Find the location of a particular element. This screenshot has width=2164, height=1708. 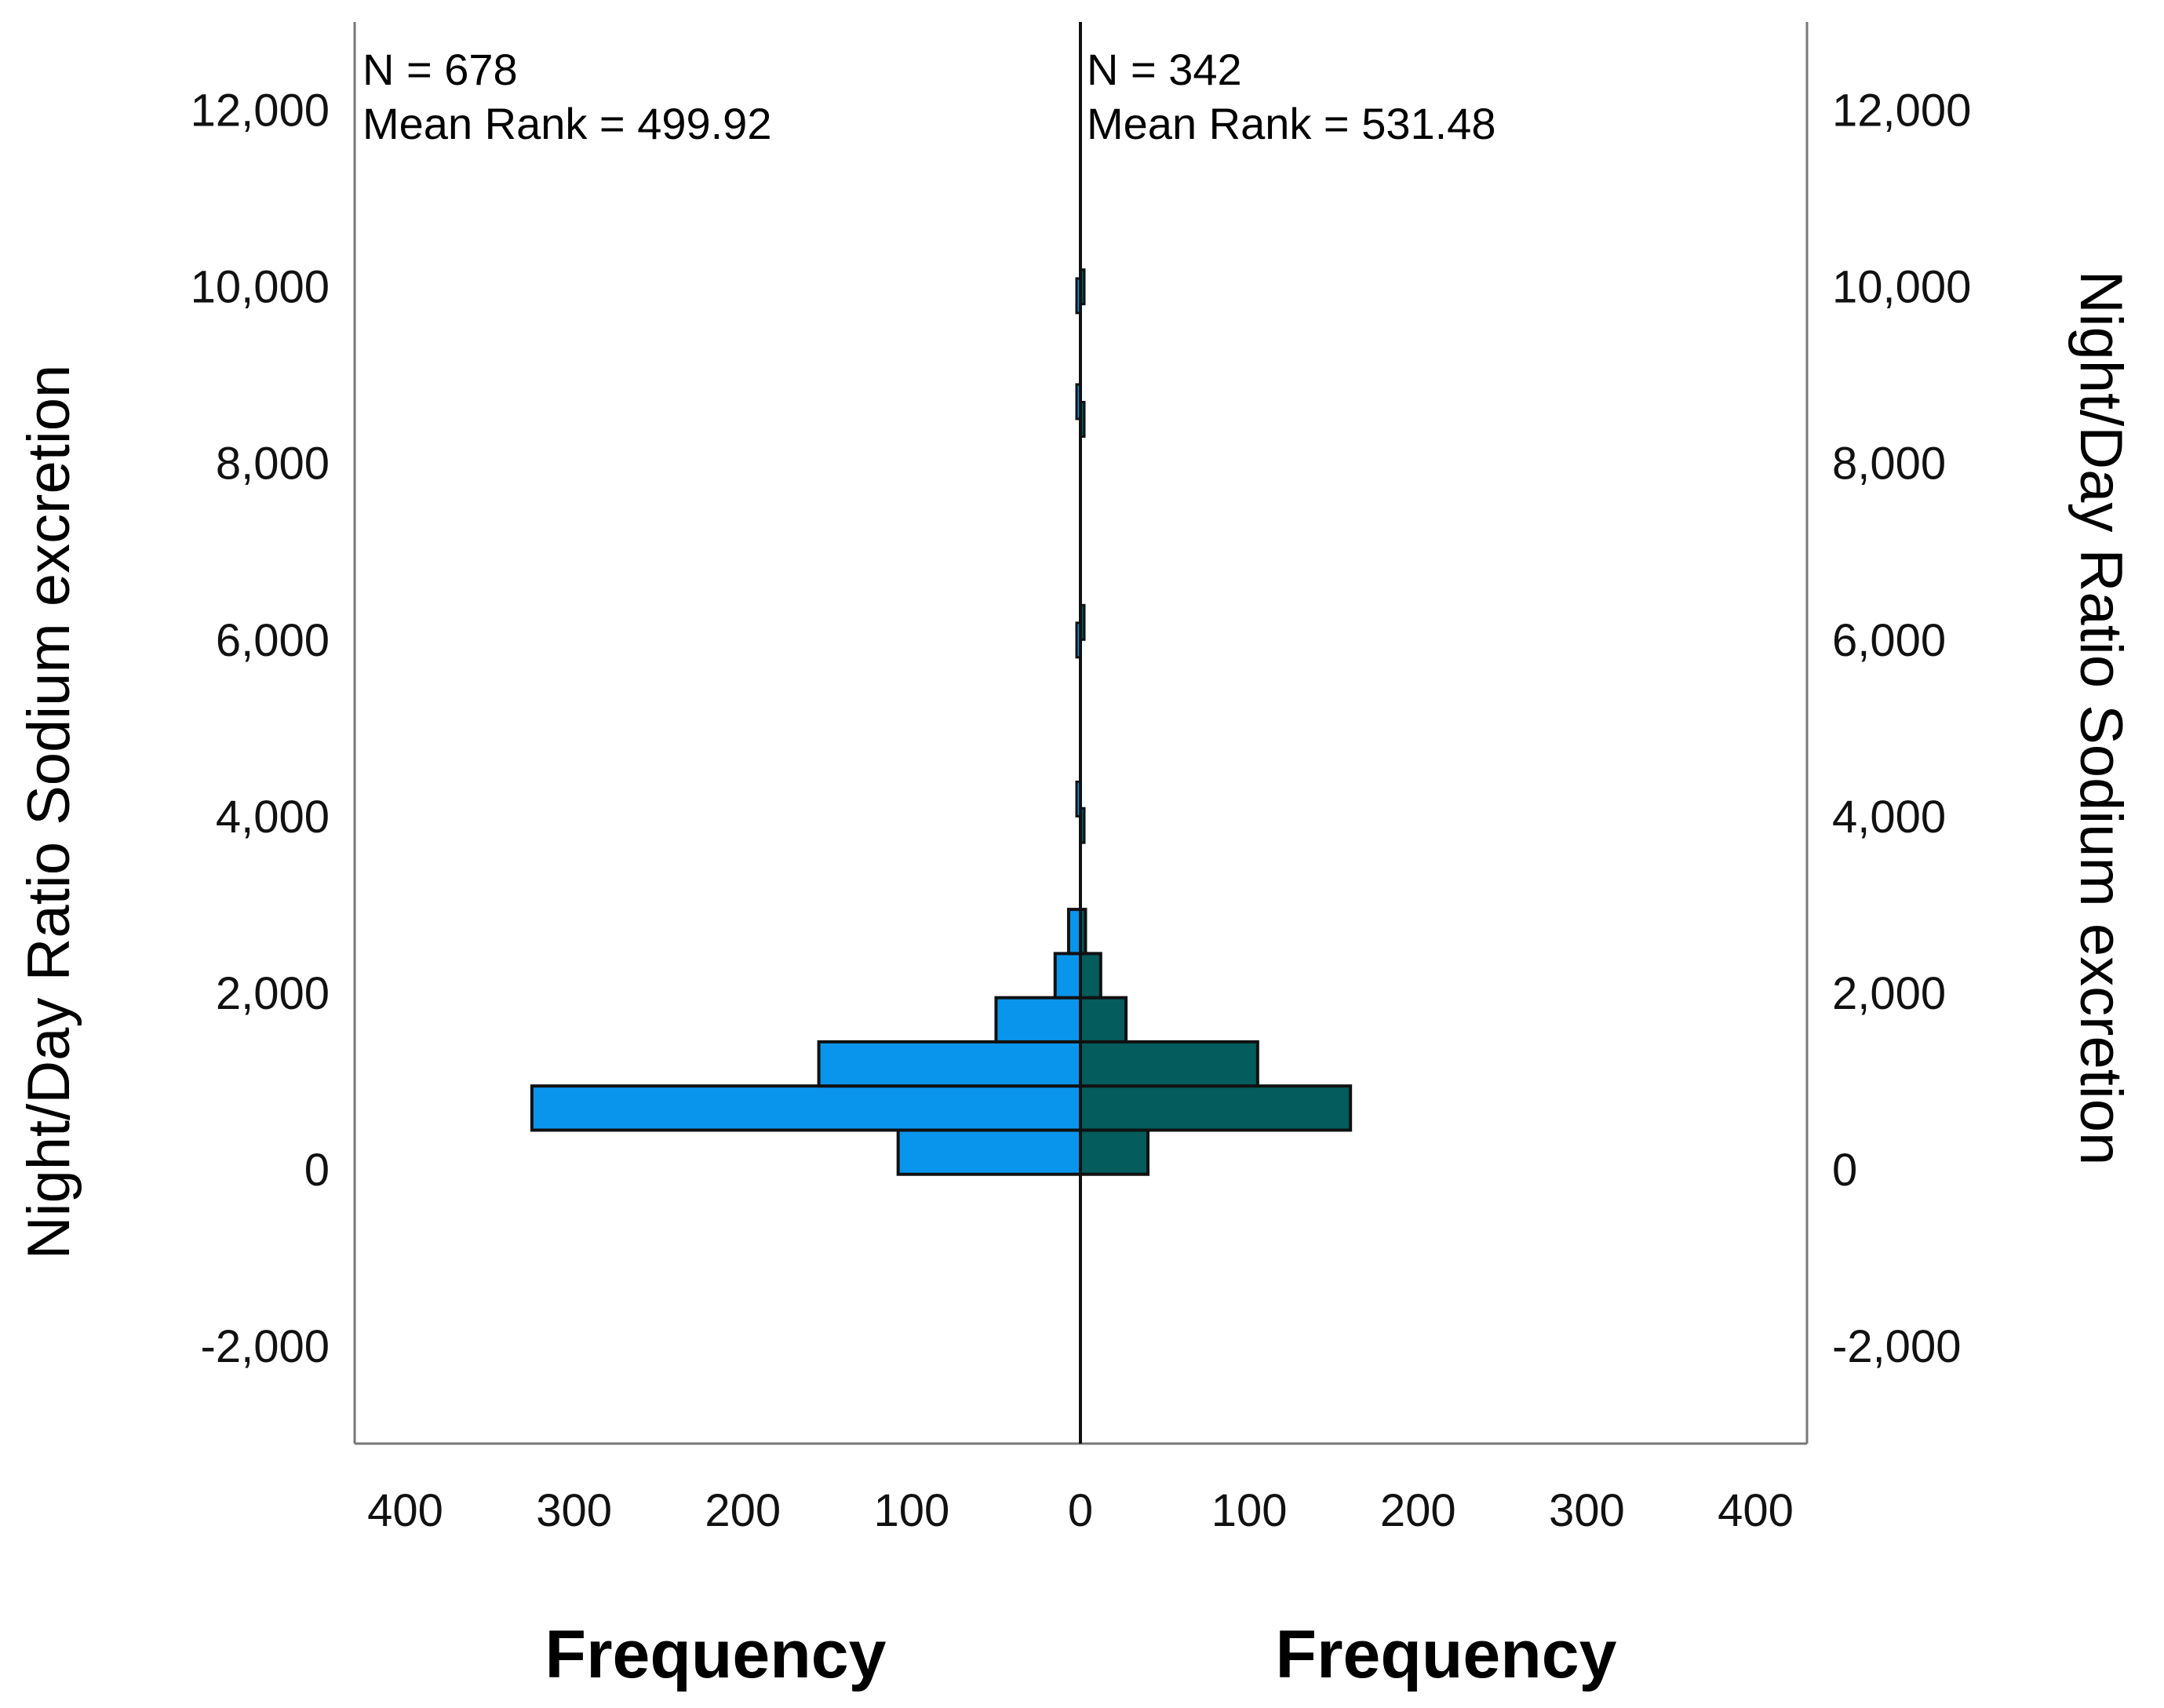

left-y-tick-label: -2,000 is located at coordinates (265, 1346).